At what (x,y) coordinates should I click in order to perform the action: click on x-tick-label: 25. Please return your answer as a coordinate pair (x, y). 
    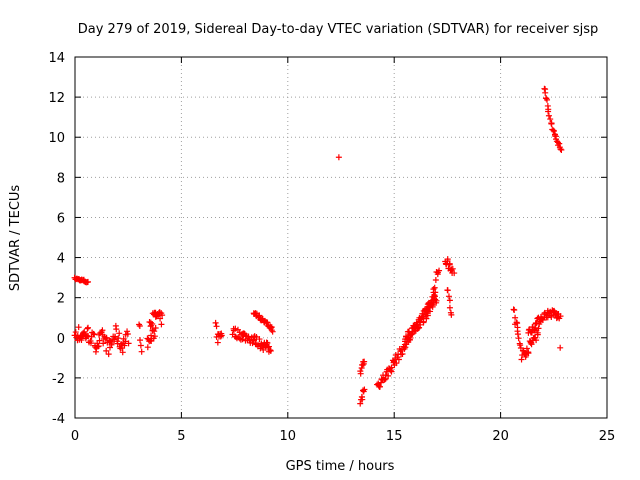
    Looking at the image, I should click on (607, 436).